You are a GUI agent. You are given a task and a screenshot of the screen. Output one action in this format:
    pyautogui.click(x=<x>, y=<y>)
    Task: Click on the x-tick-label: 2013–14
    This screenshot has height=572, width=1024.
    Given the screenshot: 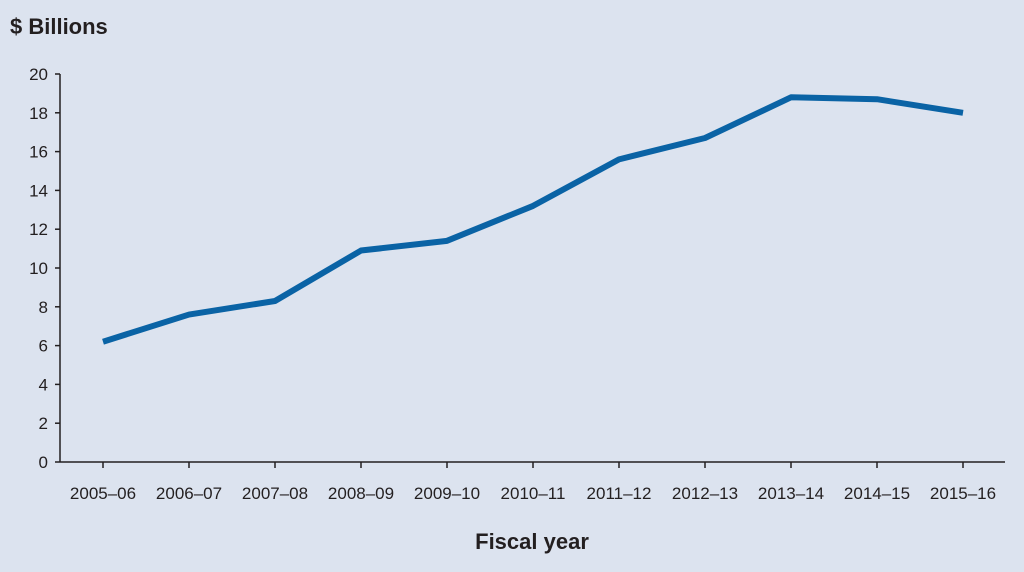 What is the action you would take?
    pyautogui.click(x=791, y=493)
    